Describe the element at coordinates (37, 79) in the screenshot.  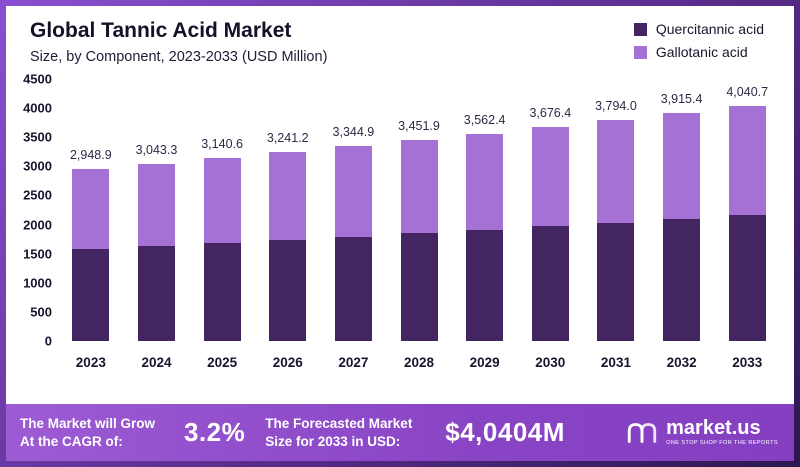
I see `y-tick-label: 4500` at that location.